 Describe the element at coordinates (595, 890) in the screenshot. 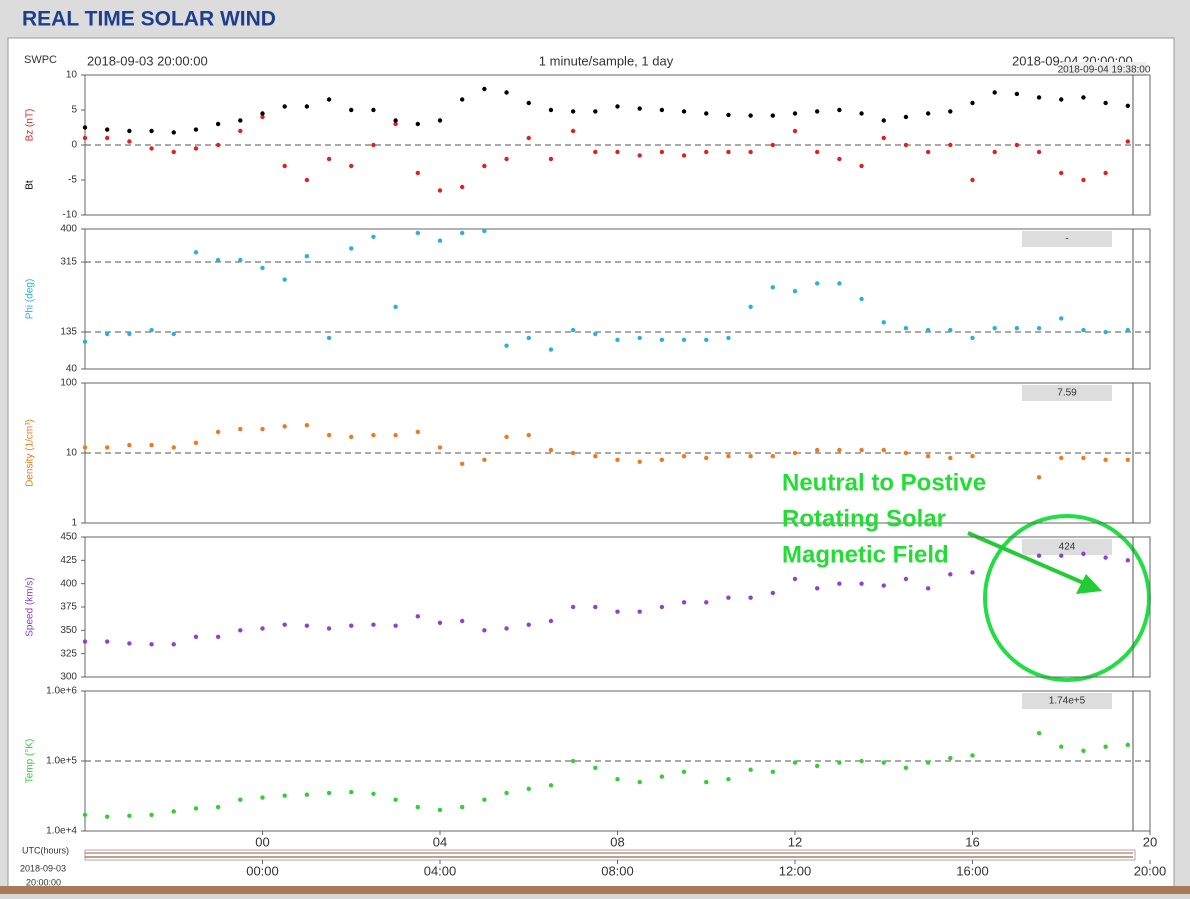

I see `bottom-strip` at that location.